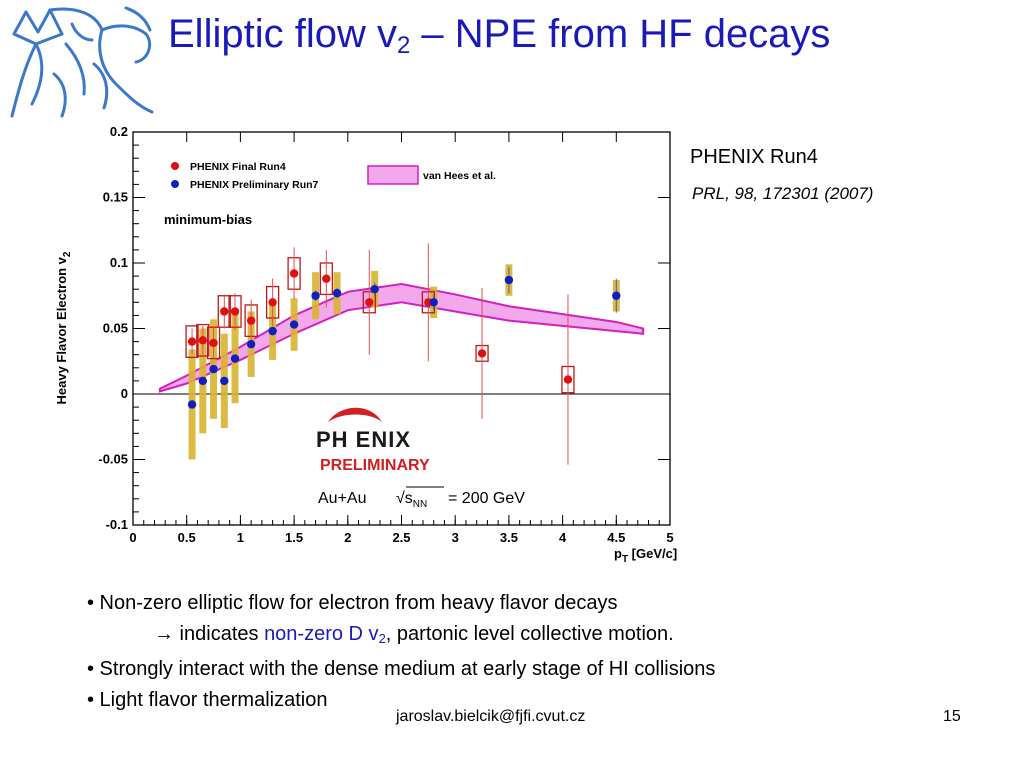 The image size is (1024, 768). Describe the element at coordinates (115, 328) in the screenshot. I see `y-tick-label: 0.05` at that location.